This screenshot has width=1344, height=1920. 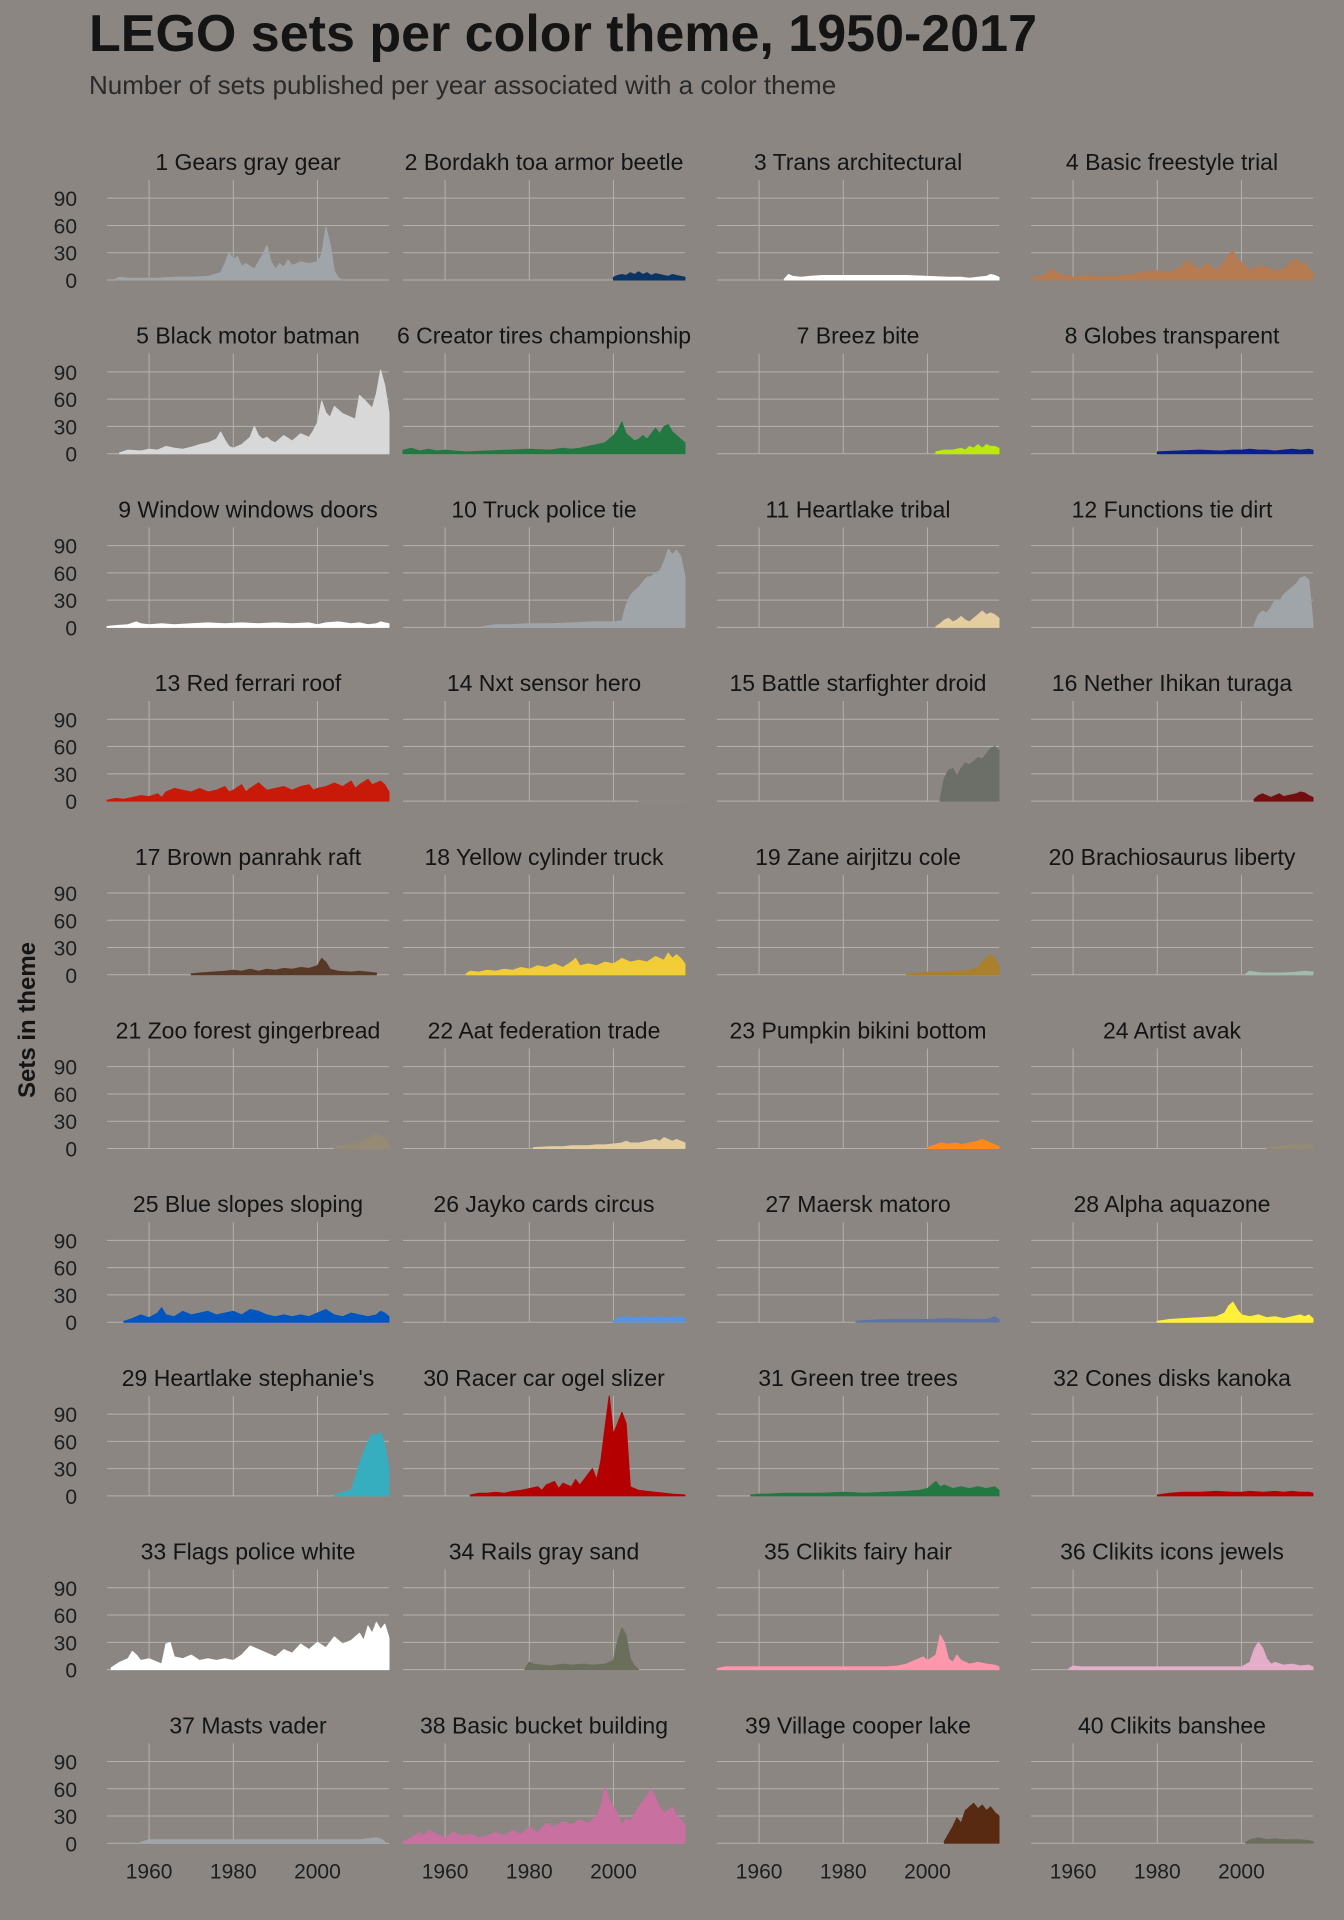 I want to click on facet-label: 2 Bordakh toa armor beetle, so click(x=544, y=162).